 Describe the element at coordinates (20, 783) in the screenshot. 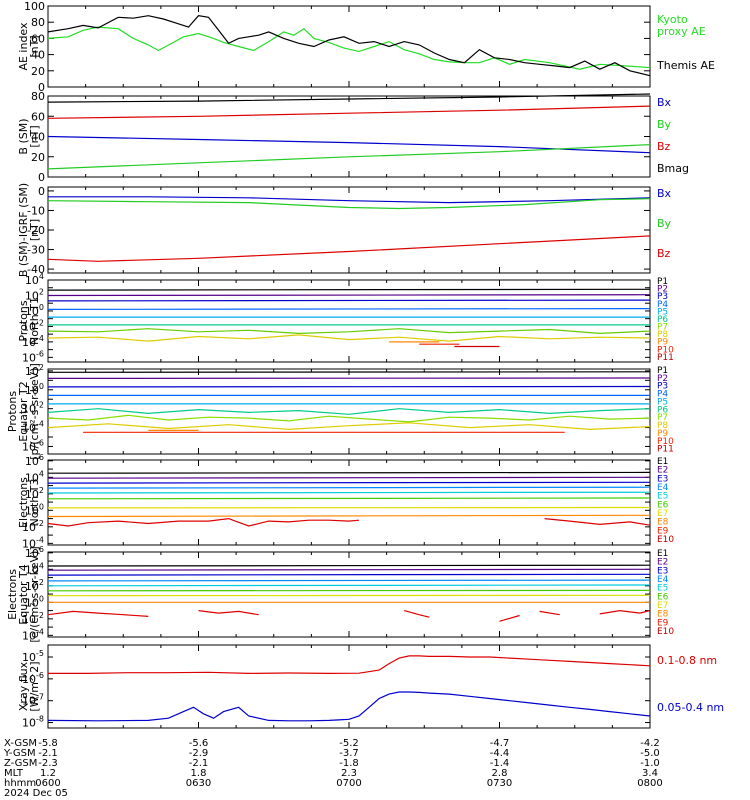

I see `x-row-label: hhmm` at that location.